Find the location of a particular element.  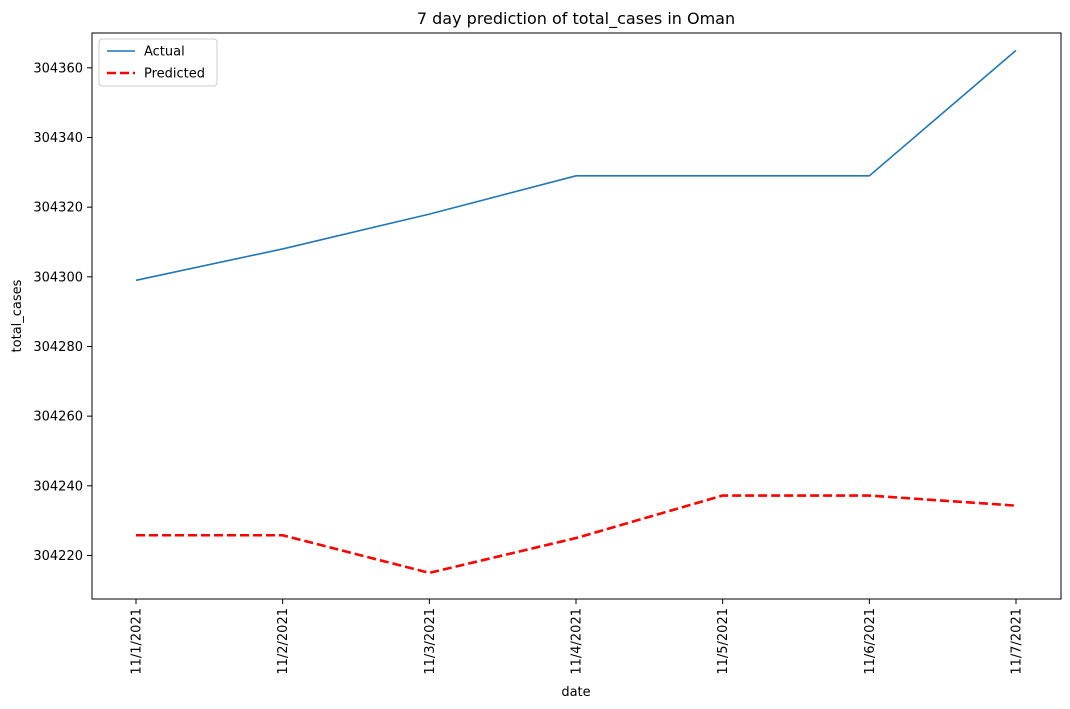

y-axis-label: total_cases is located at coordinates (17, 315).